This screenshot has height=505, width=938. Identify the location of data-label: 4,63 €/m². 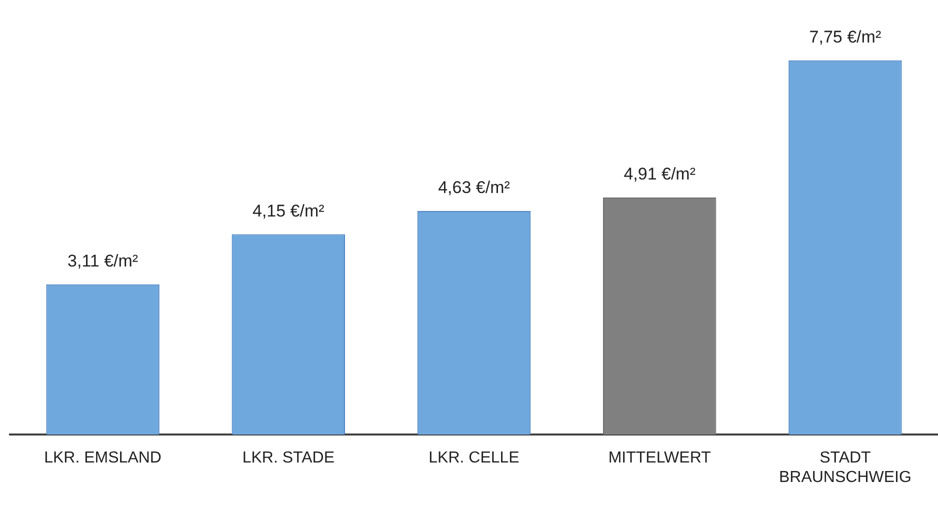
(474, 188).